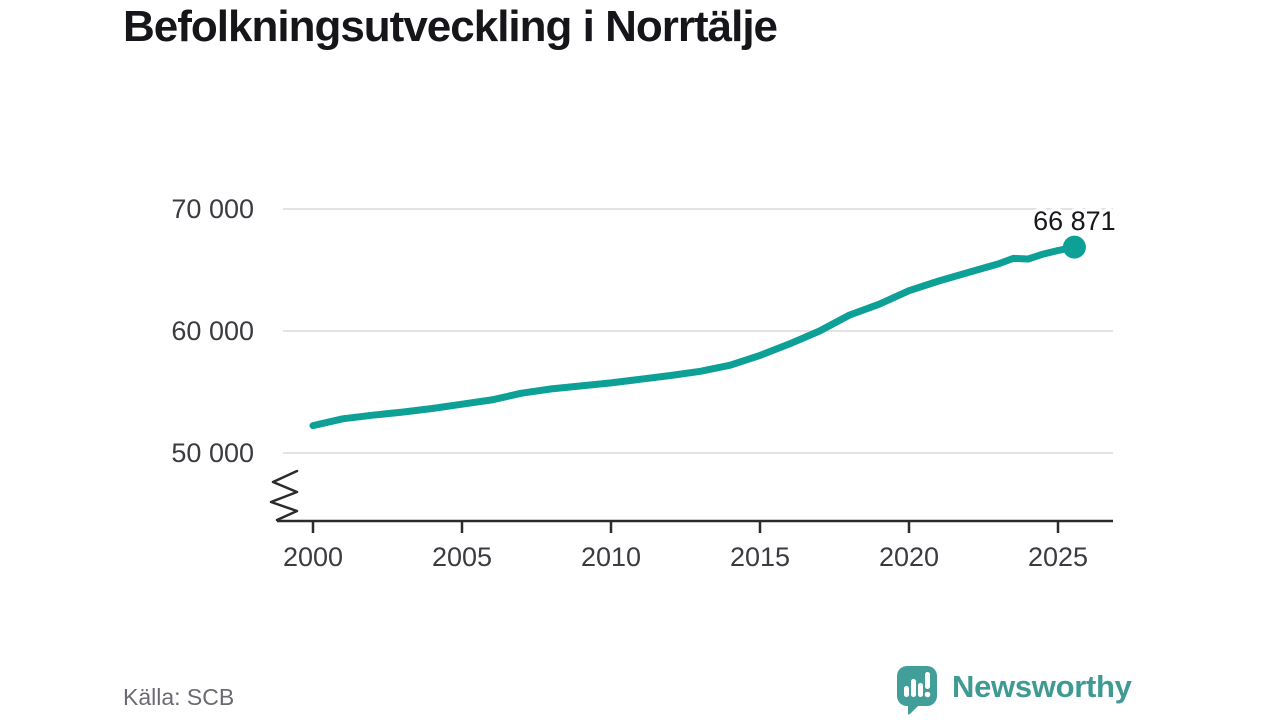  I want to click on x-axis-tick-label: 2005, so click(462, 557).